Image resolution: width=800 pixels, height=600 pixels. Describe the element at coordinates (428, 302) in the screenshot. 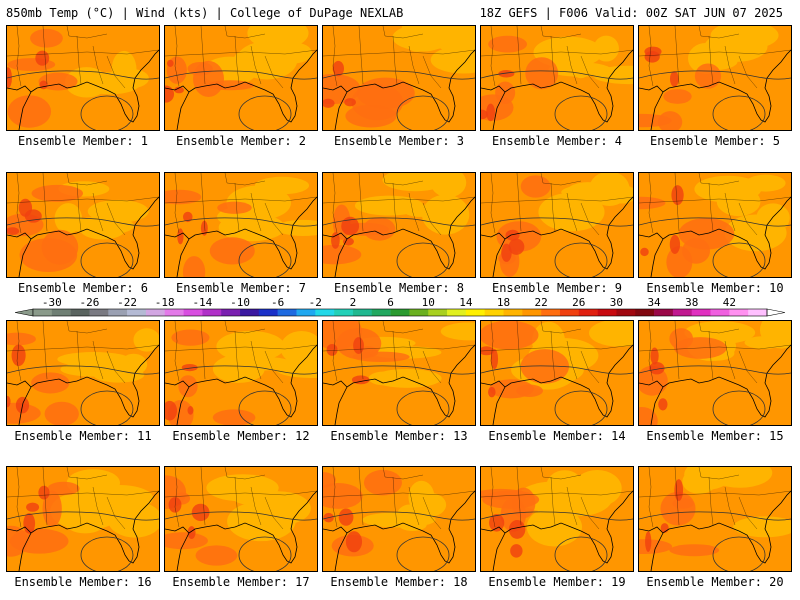

I see `colorbar-tick-label: 10` at that location.